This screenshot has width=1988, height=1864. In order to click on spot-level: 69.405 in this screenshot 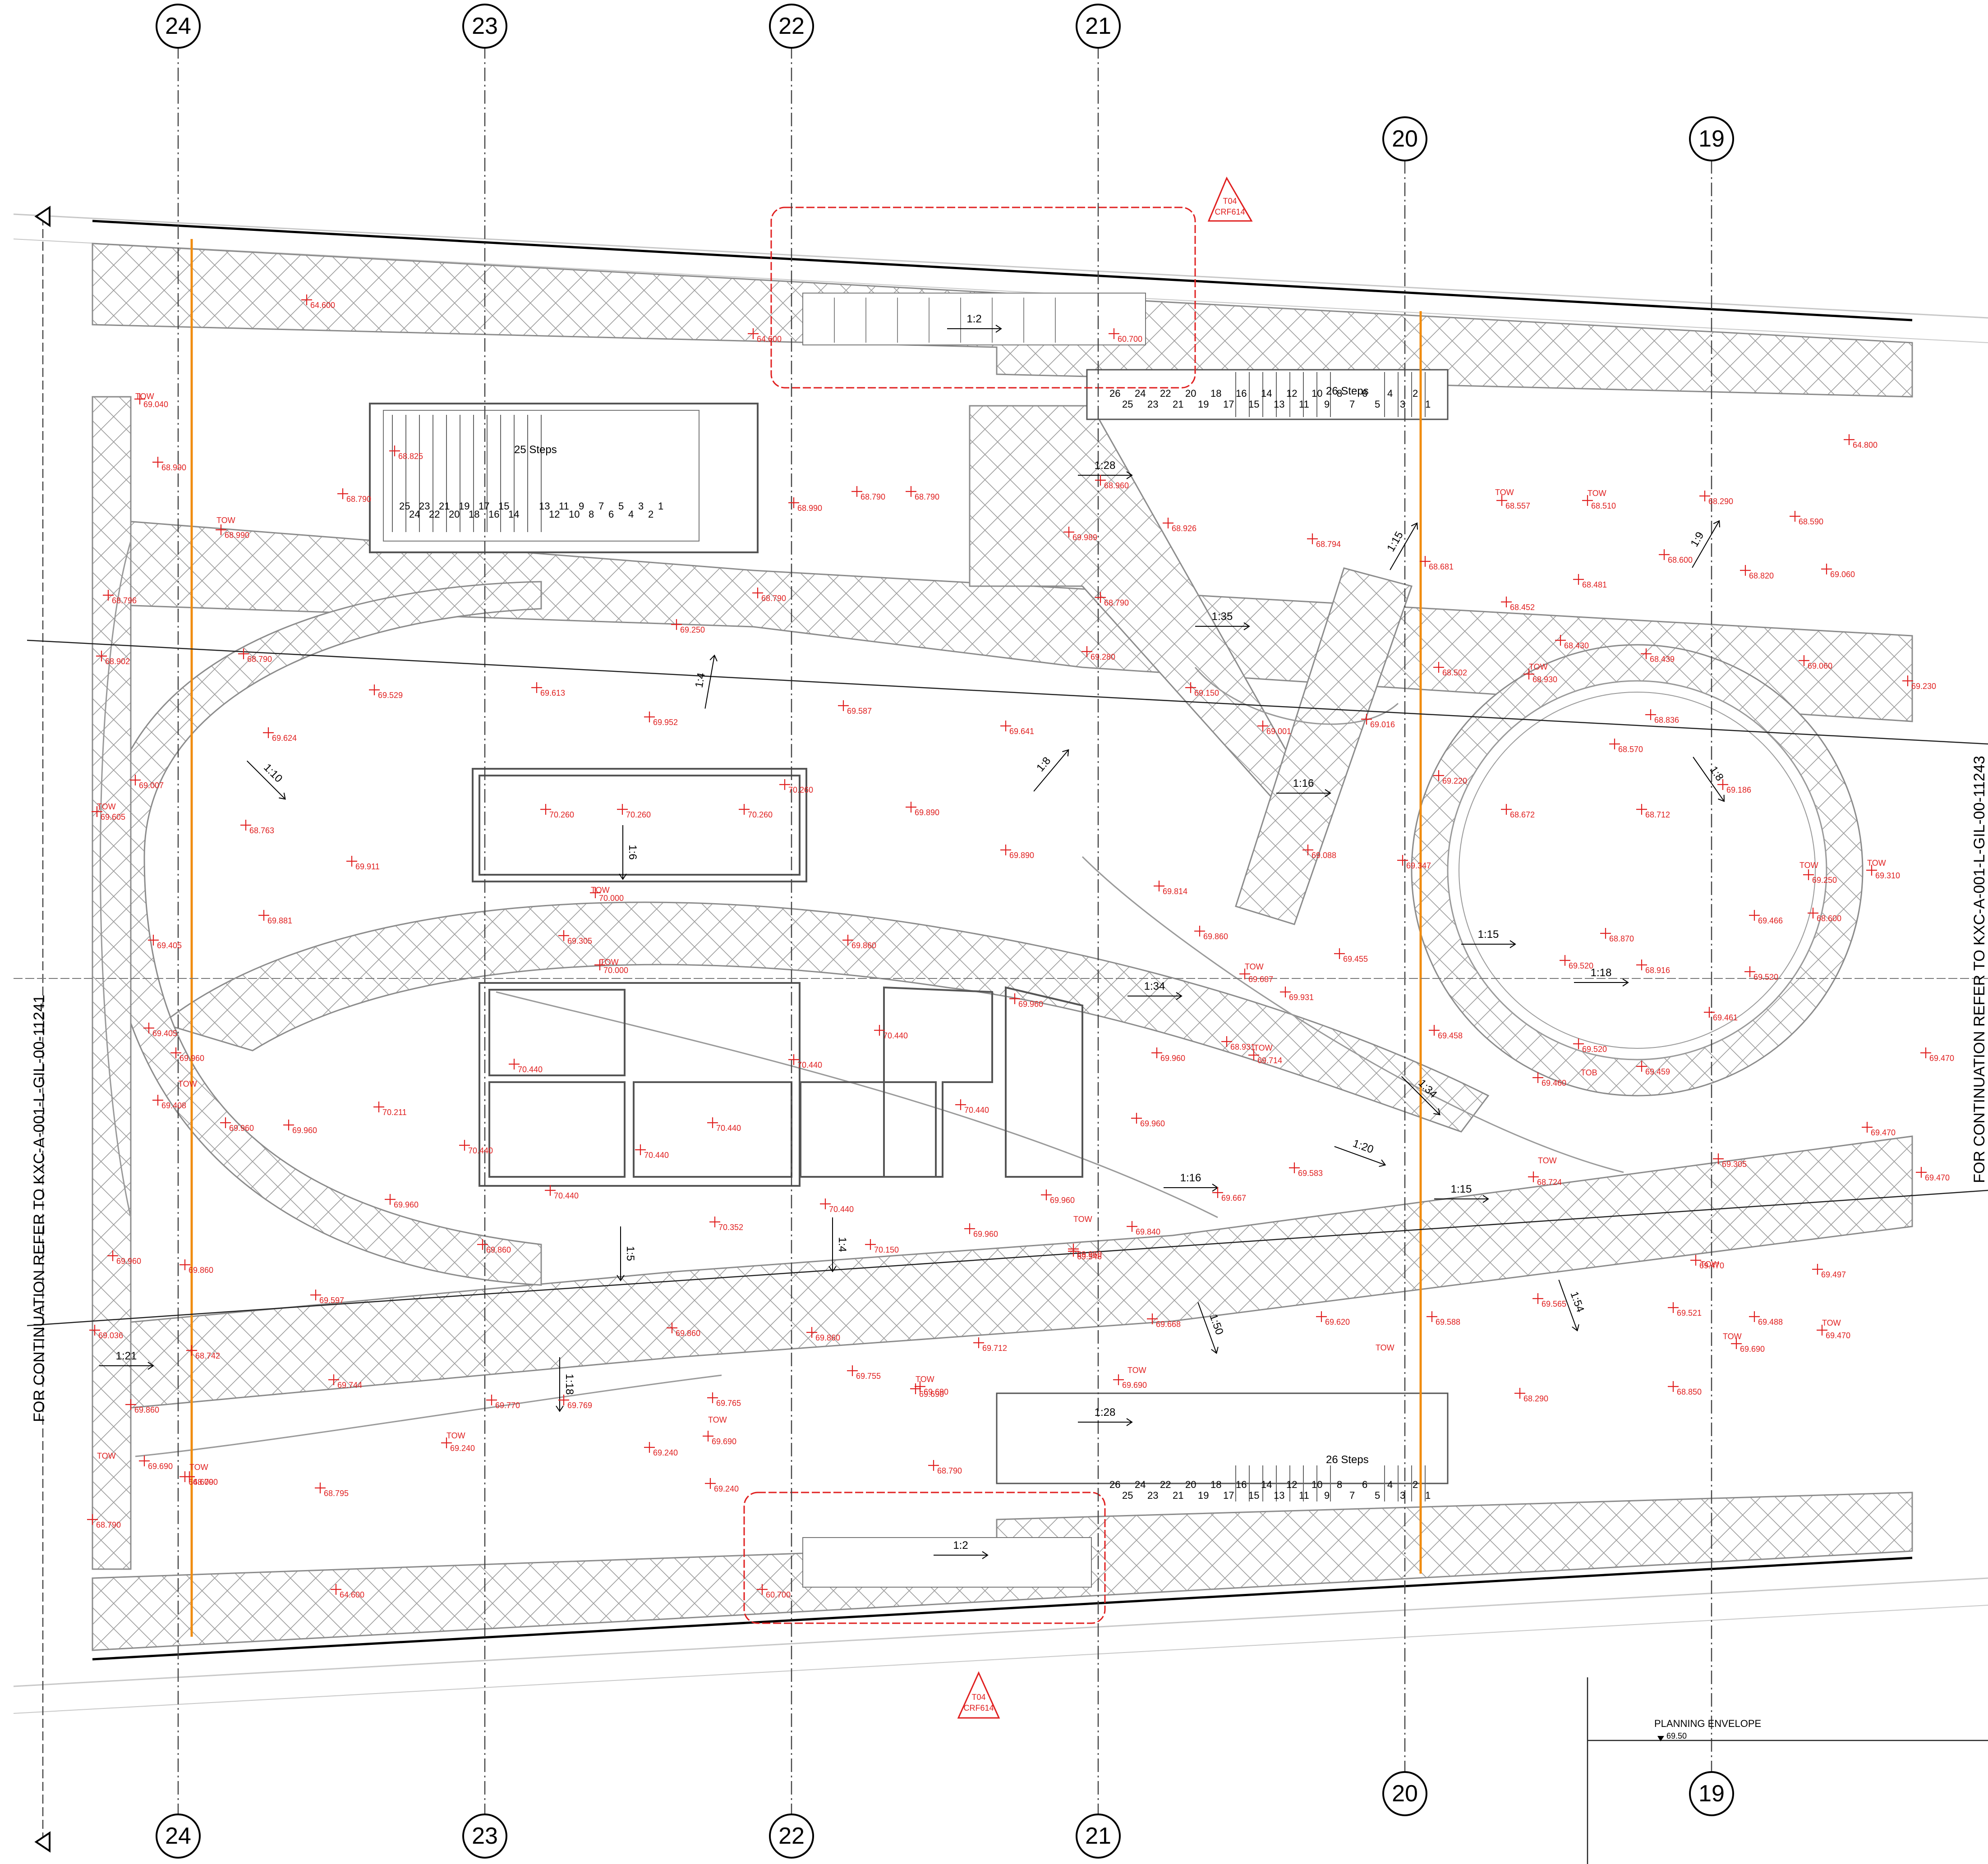, I will do `click(165, 942)`.